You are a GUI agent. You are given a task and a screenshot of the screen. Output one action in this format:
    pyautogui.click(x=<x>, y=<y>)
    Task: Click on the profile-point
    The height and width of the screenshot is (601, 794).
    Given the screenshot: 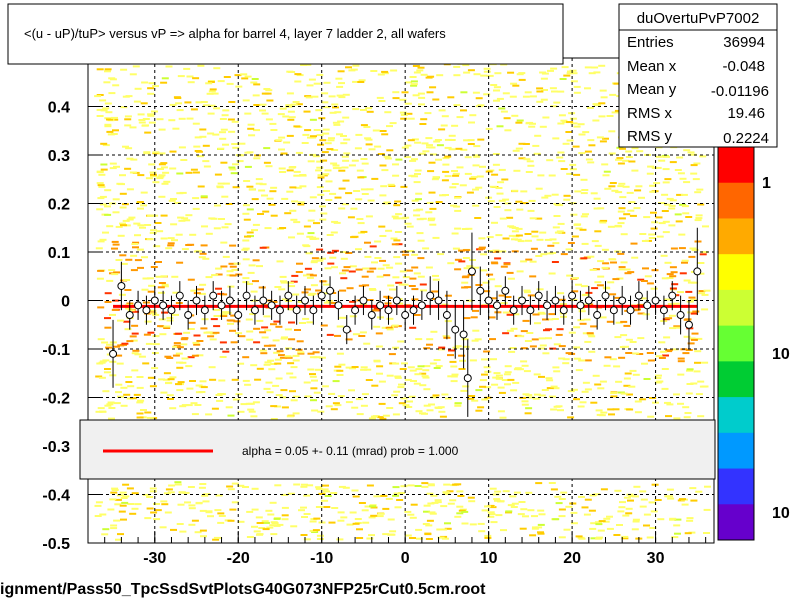 What is the action you would take?
    pyautogui.click(x=263, y=300)
    